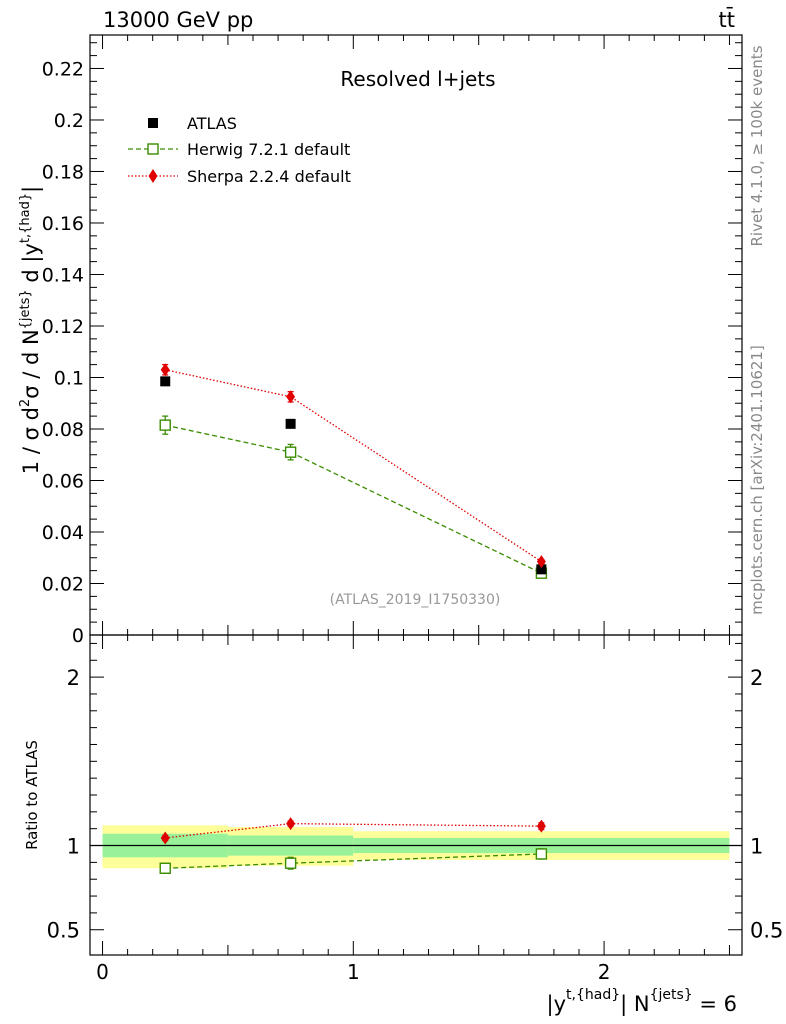 The image size is (786, 1024). What do you see at coordinates (268, 149) in the screenshot?
I see `legend-herwig-label: Herwig 7.2.1 default` at bounding box center [268, 149].